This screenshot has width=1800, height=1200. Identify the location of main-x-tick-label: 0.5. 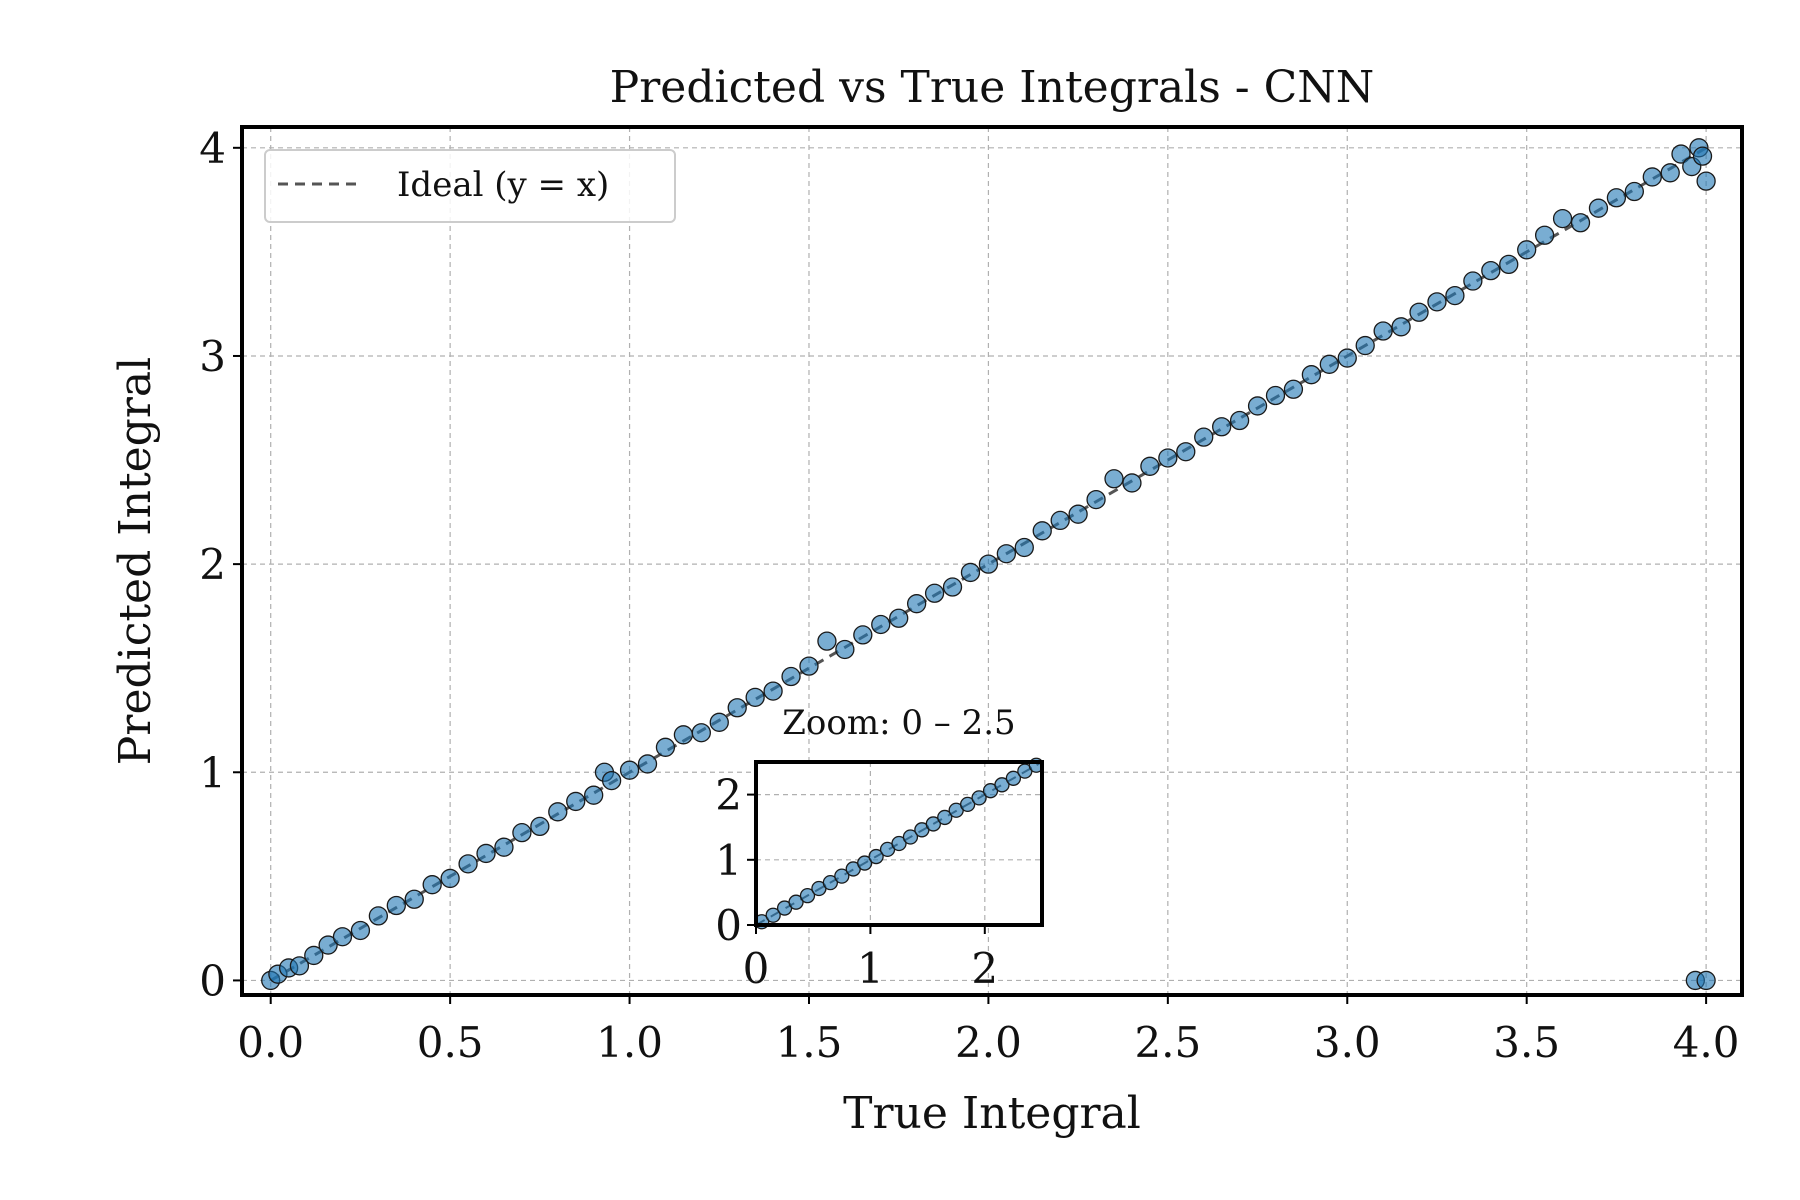
(450, 1042).